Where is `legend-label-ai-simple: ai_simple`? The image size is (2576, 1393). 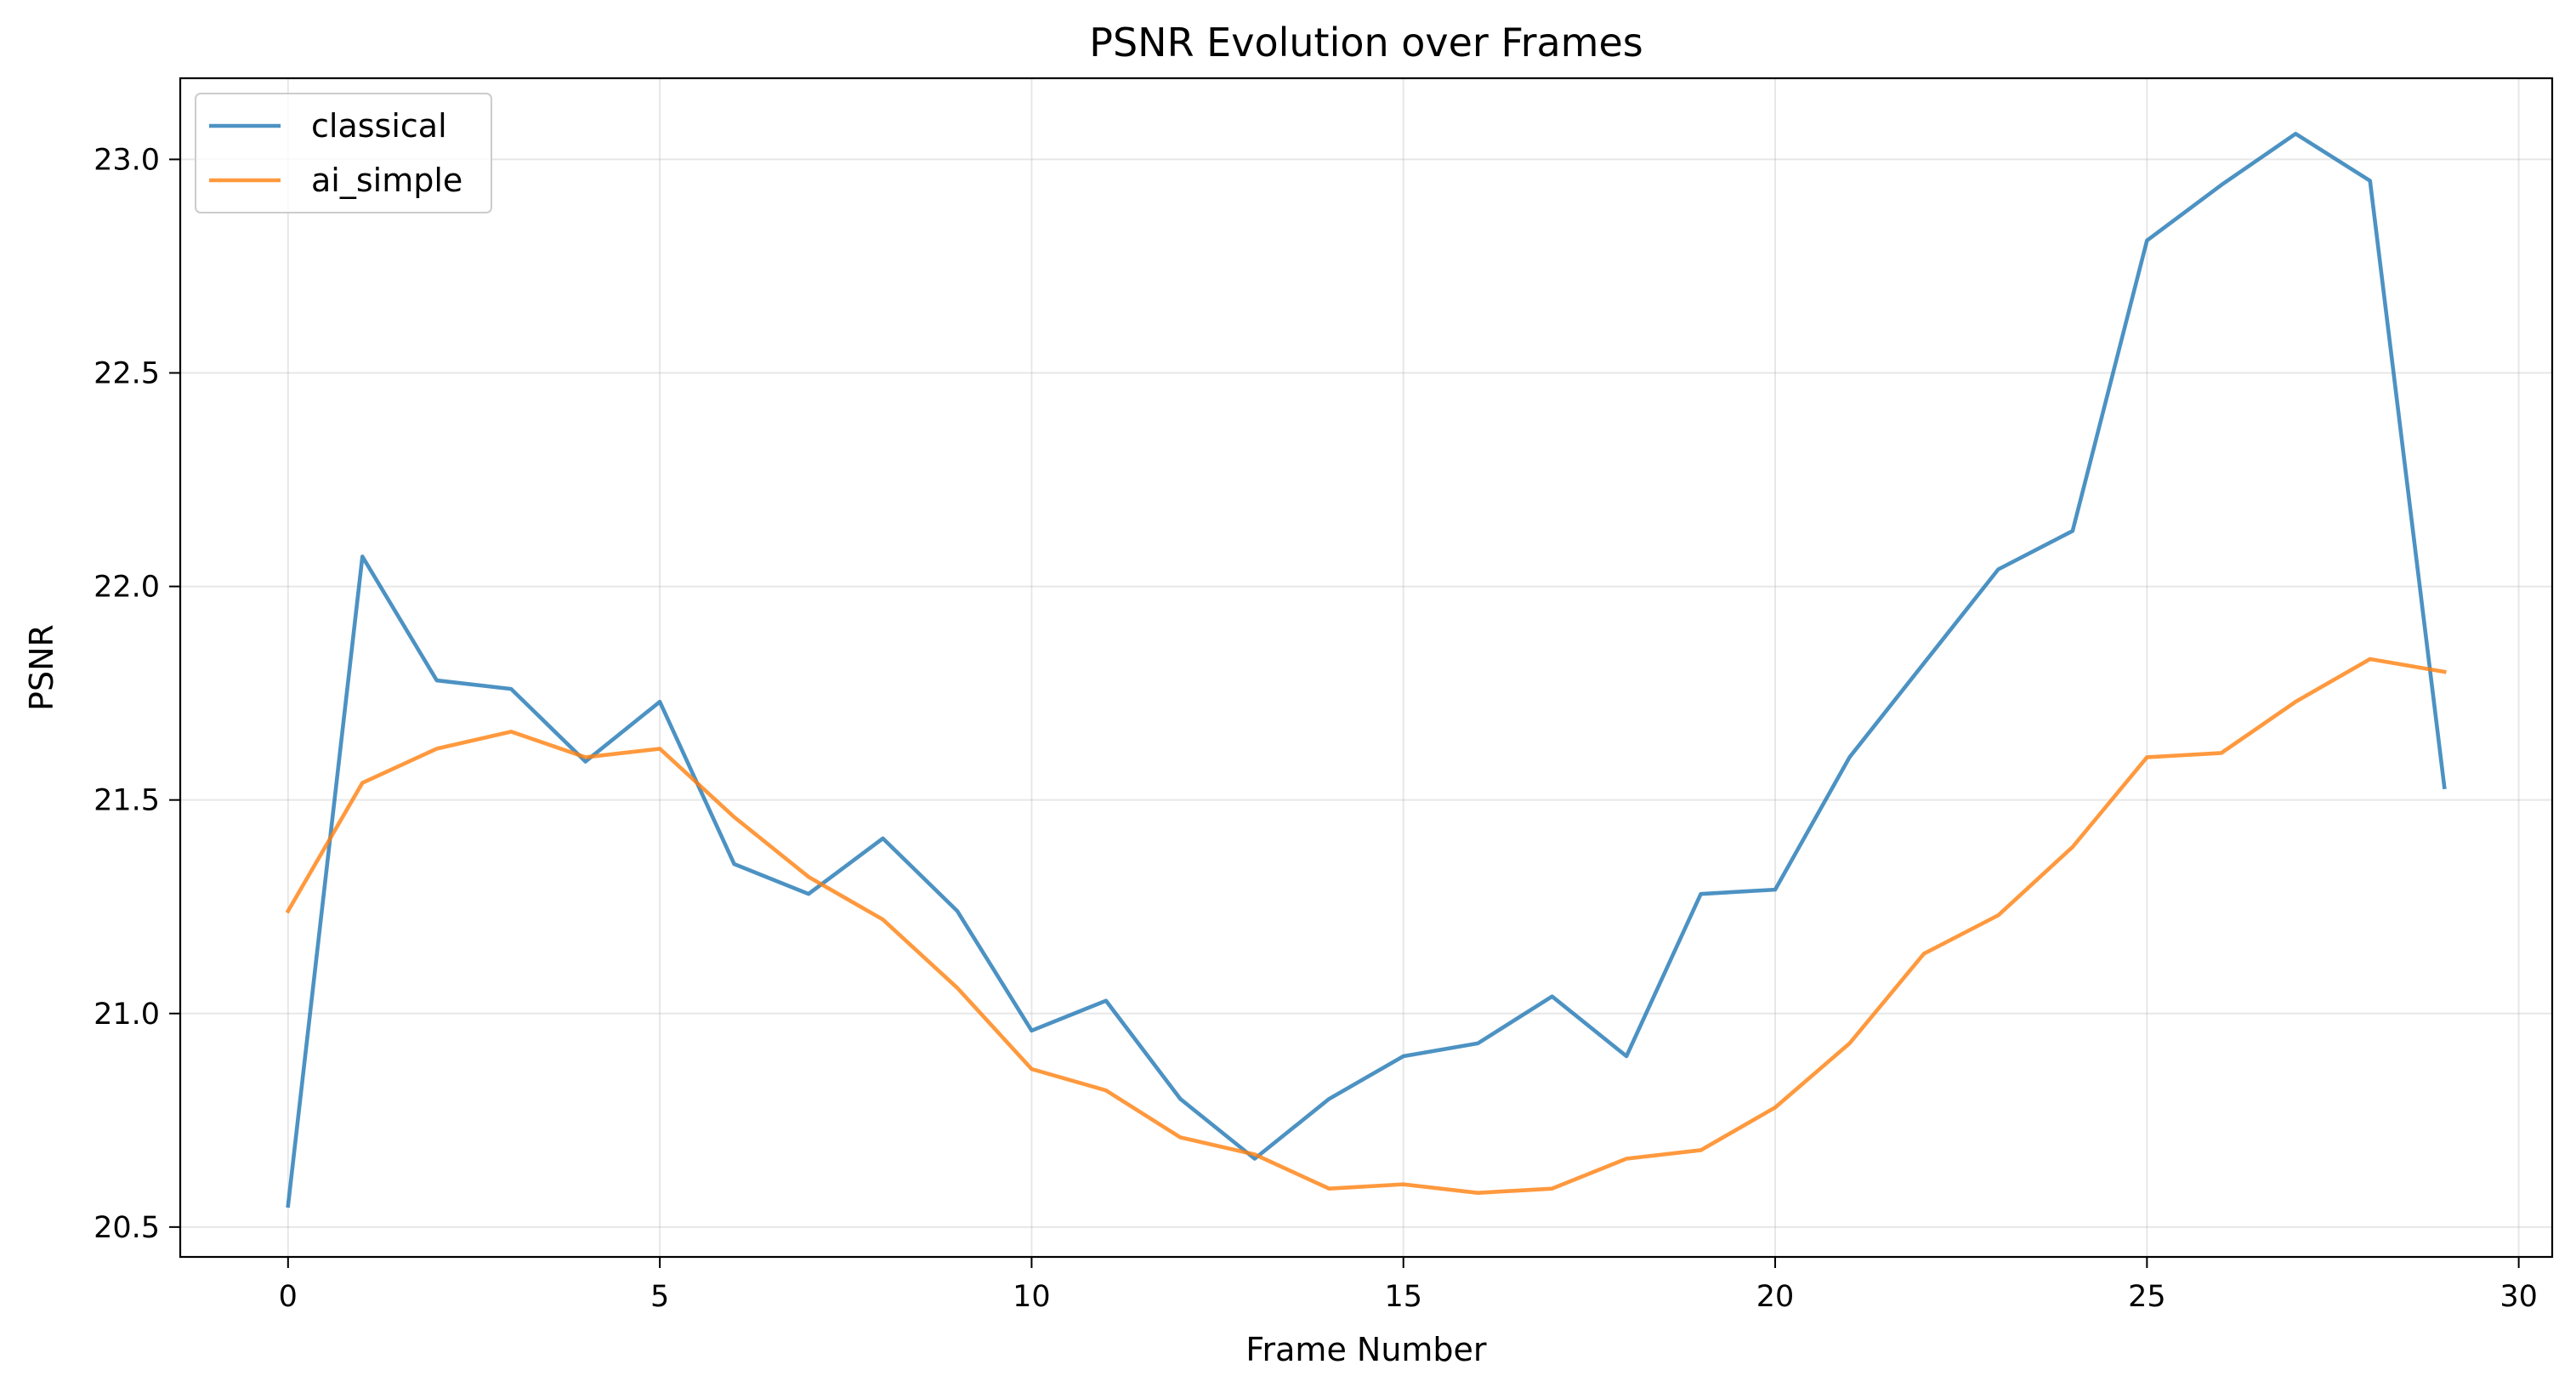
legend-label-ai-simple: ai_simple is located at coordinates (387, 180).